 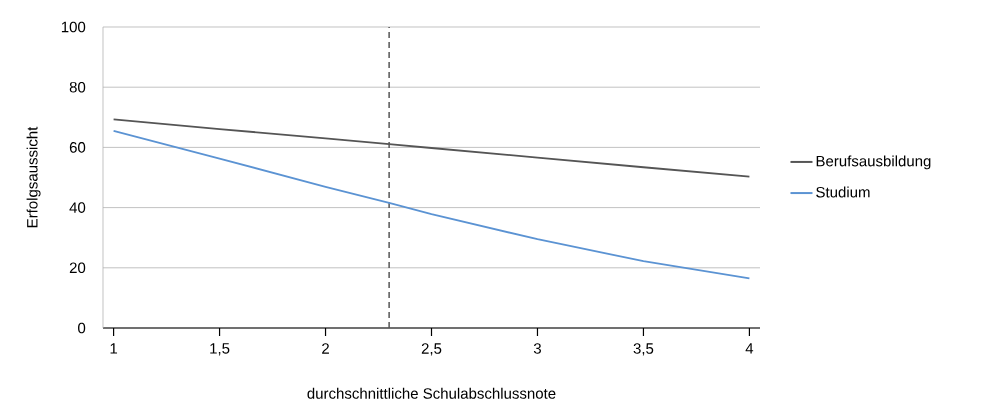 What do you see at coordinates (77, 268) in the screenshot?
I see `y-tick-label: 20` at bounding box center [77, 268].